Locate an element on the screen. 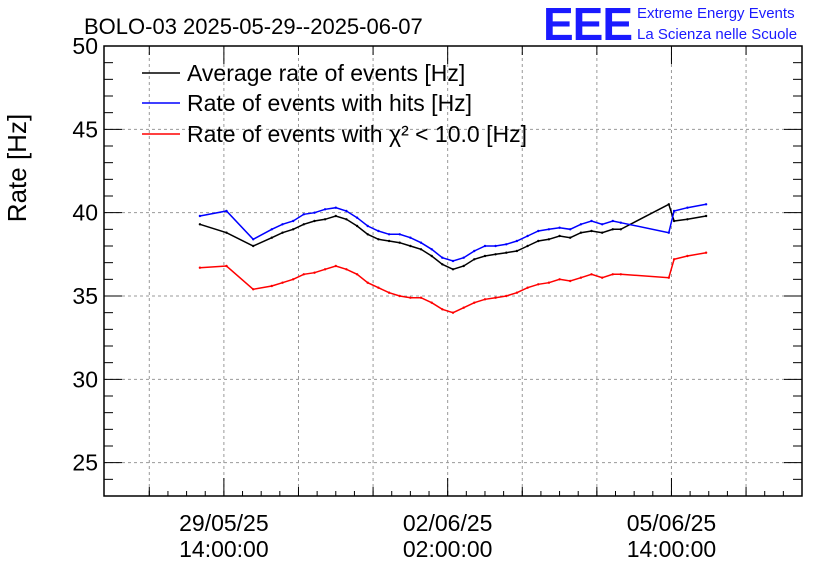  data-series is located at coordinates (453, 258).